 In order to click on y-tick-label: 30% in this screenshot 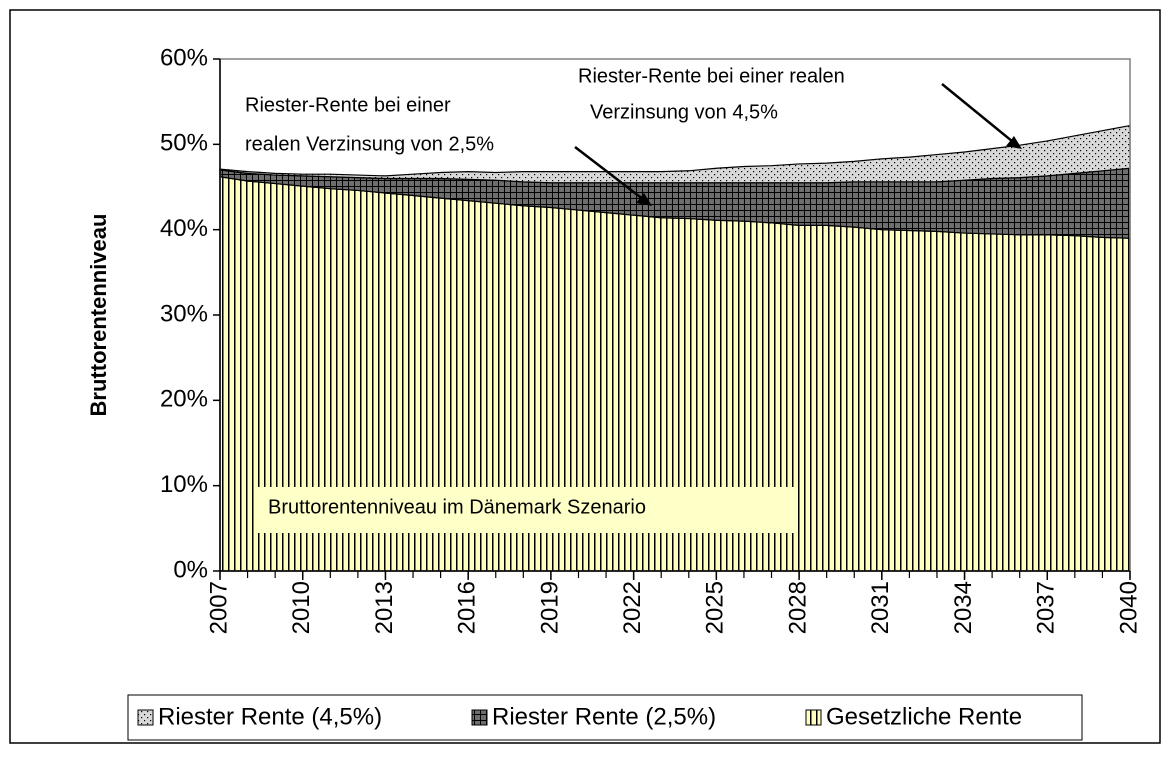, I will do `click(184, 313)`.